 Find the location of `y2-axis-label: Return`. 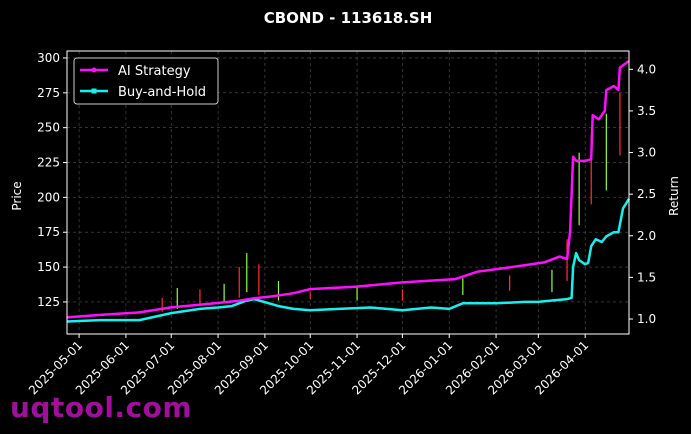

y2-axis-label: Return is located at coordinates (674, 196).